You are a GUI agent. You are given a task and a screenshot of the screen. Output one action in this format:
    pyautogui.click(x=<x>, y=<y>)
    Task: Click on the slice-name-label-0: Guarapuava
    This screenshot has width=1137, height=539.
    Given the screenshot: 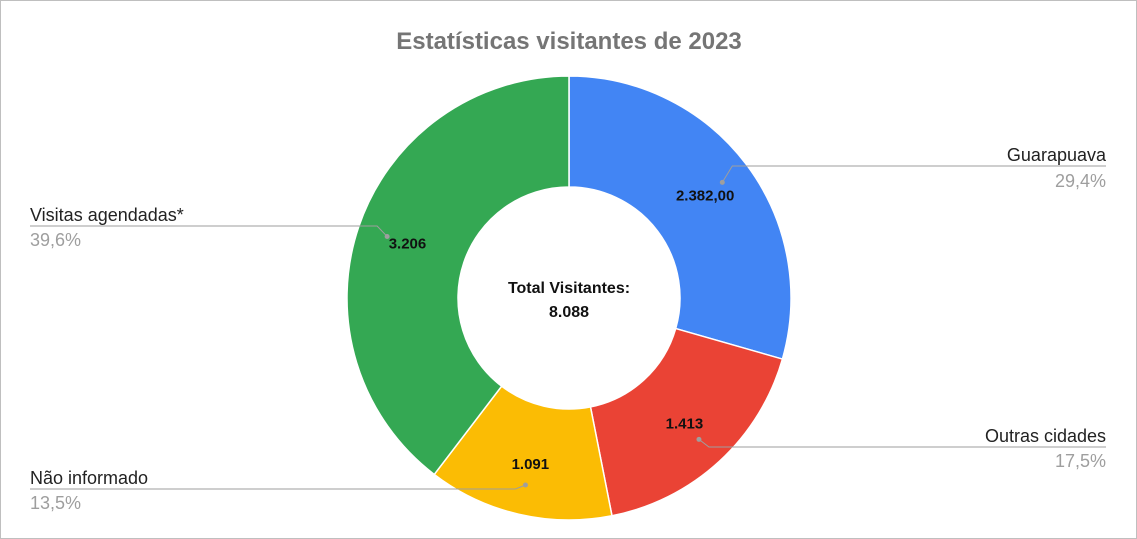 What is the action you would take?
    pyautogui.click(x=1057, y=155)
    